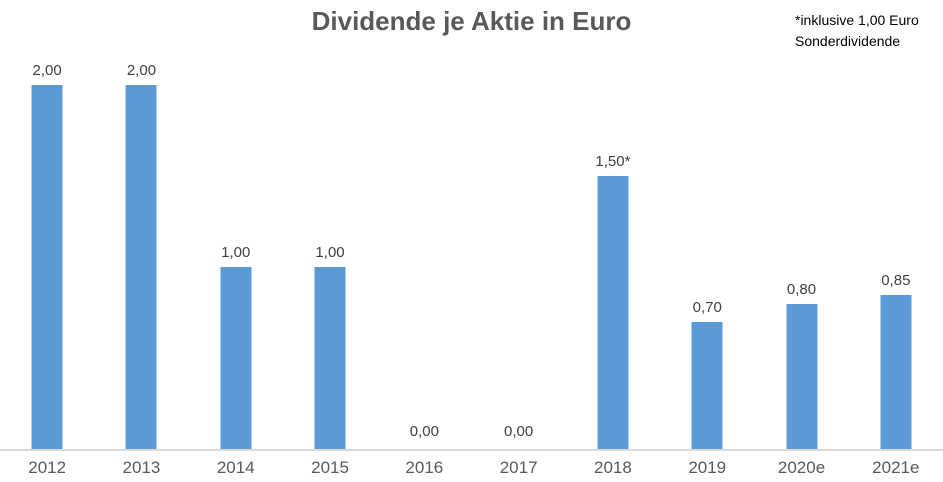 The width and height of the screenshot is (943, 482). Describe the element at coordinates (801, 225) in the screenshot. I see `bar-column-2020e: 0,80` at that location.